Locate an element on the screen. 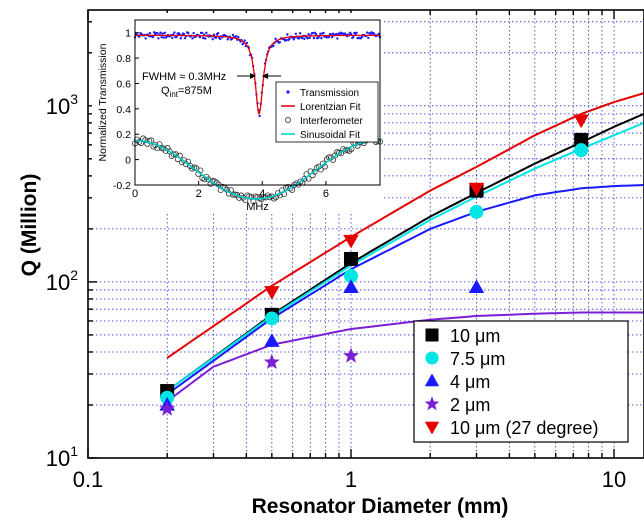  x-tick-label: 0.1 is located at coordinates (88, 479).